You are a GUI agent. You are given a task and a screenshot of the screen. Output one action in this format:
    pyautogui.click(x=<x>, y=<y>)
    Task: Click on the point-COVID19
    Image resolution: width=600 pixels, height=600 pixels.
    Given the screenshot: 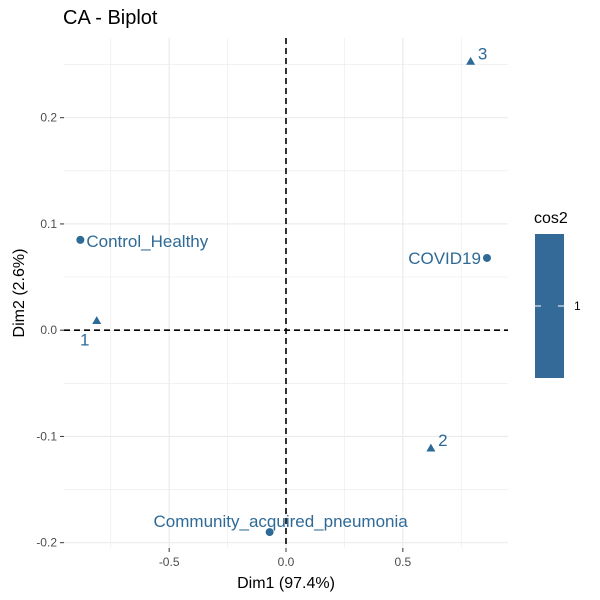 What is the action you would take?
    pyautogui.click(x=486, y=257)
    